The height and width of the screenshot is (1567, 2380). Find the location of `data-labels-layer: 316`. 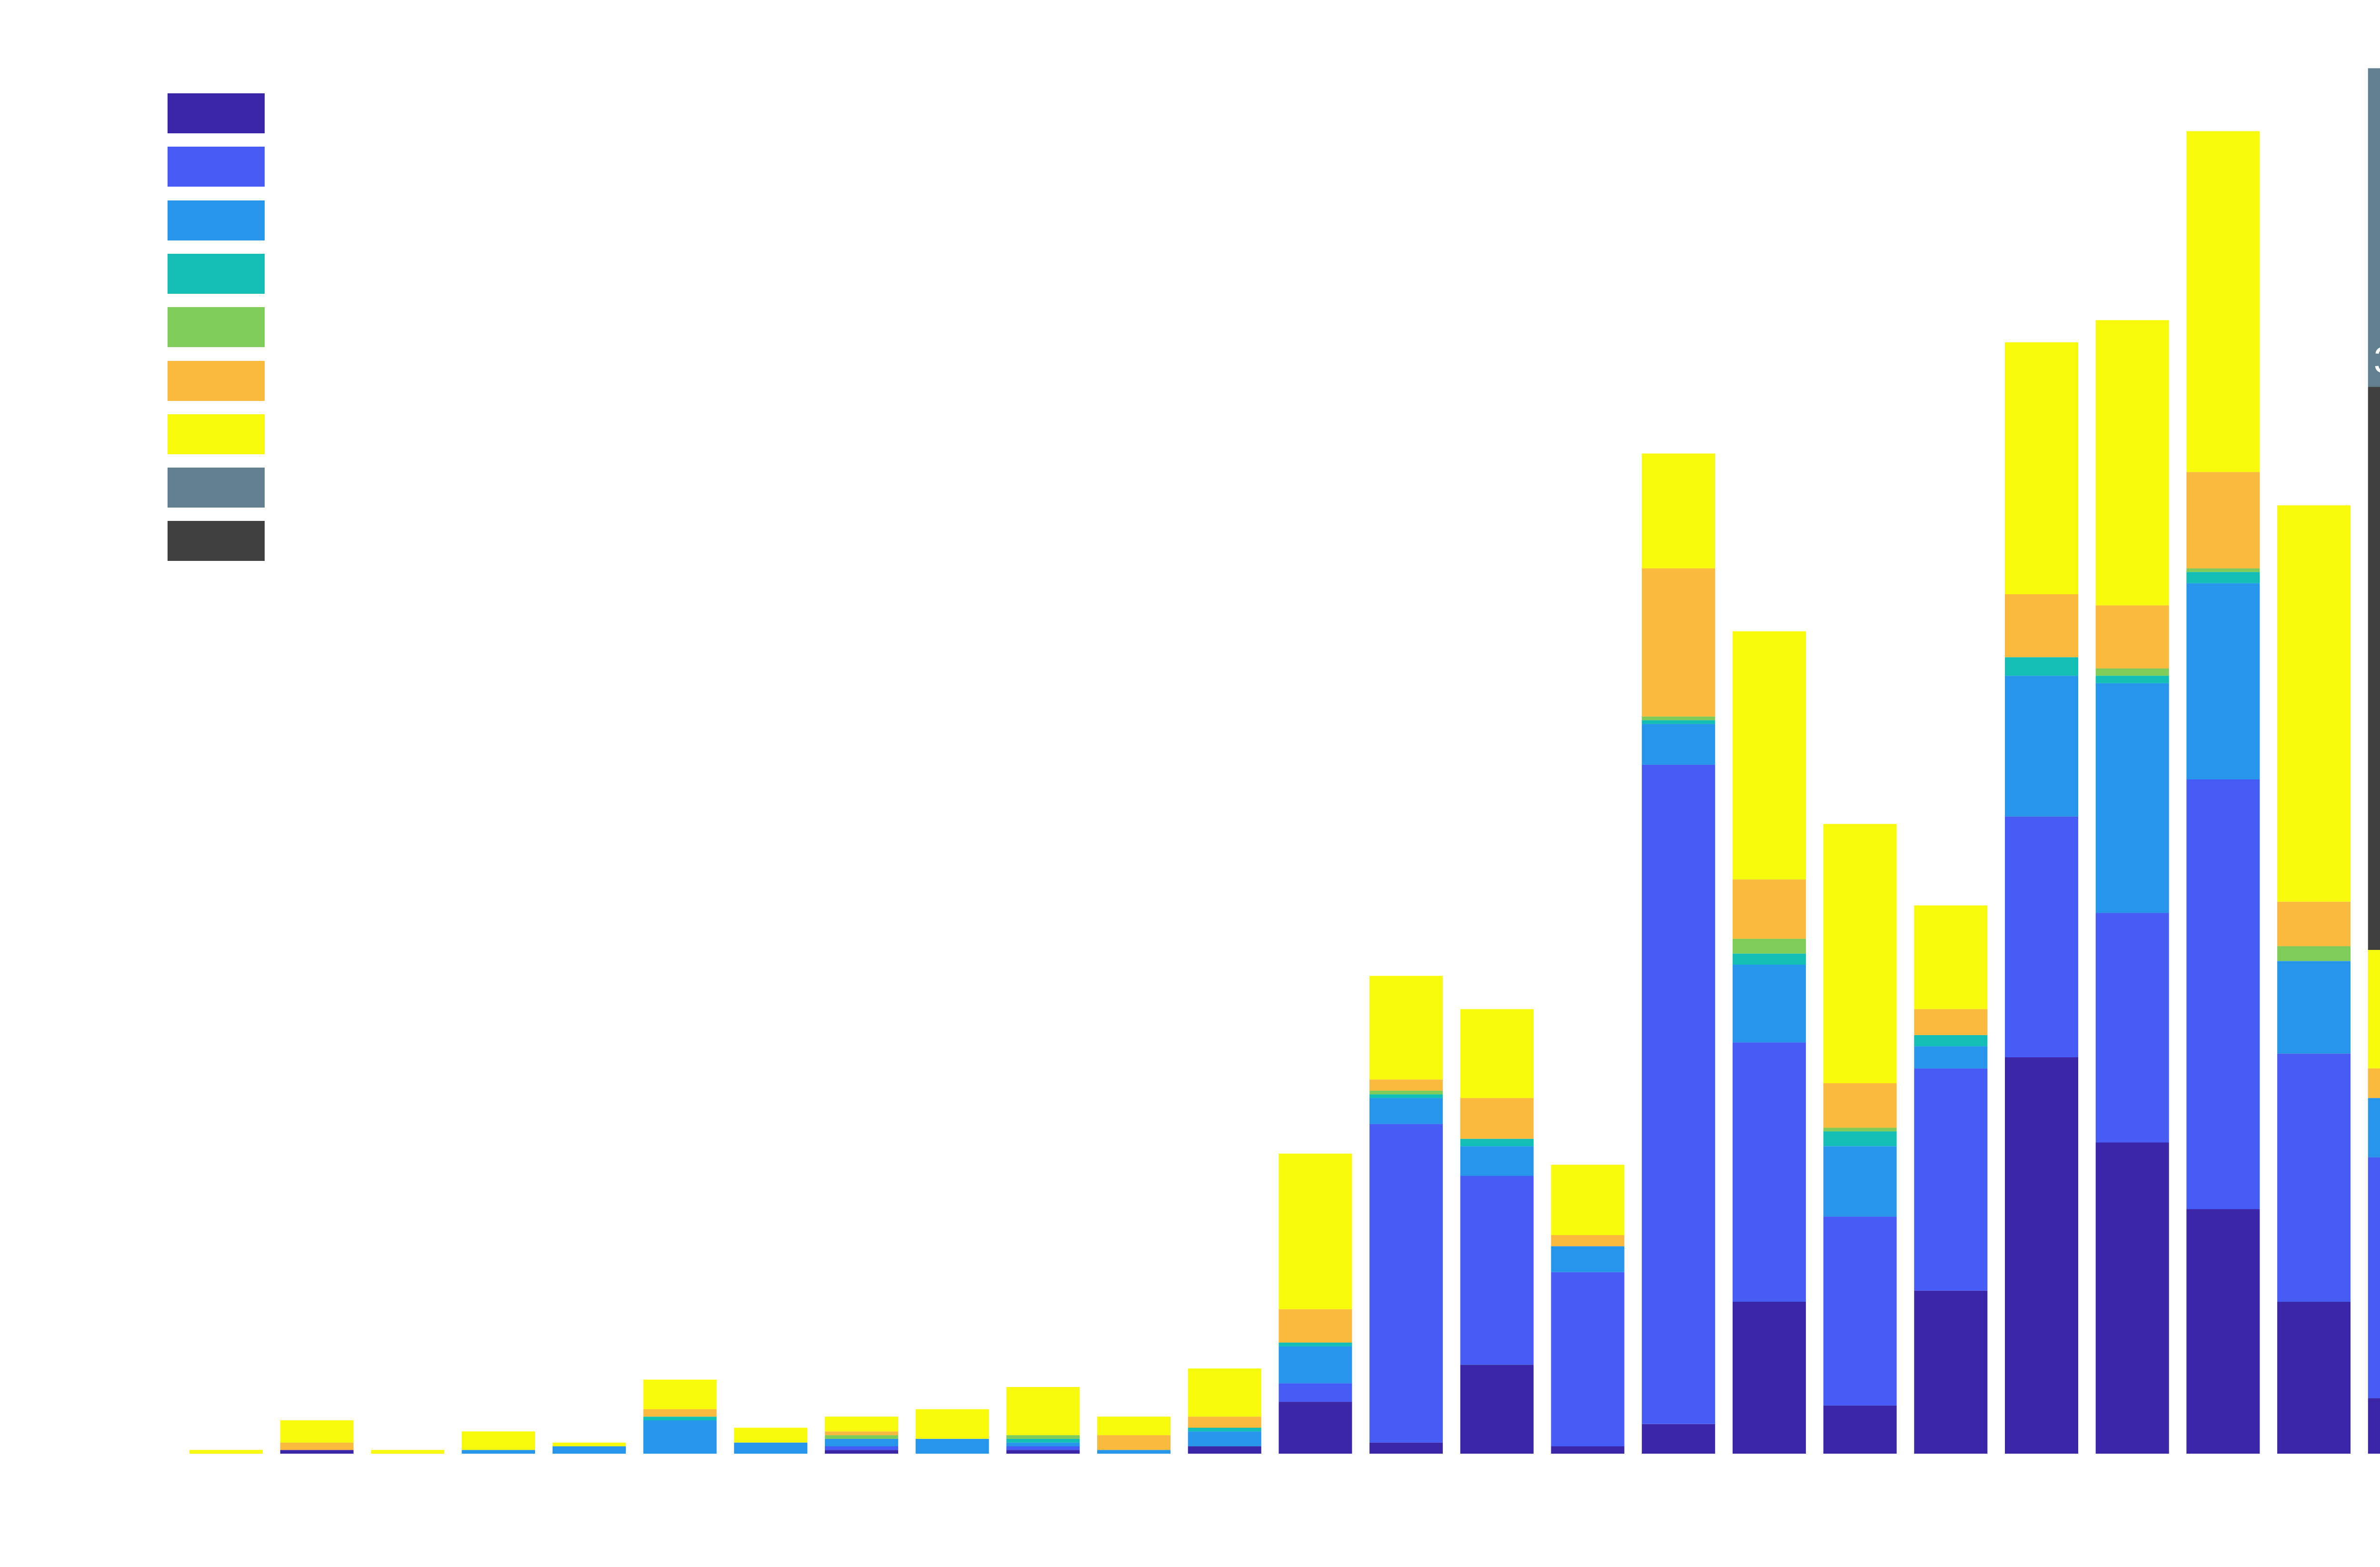

data-labels-layer: 316 is located at coordinates (2377, 359).